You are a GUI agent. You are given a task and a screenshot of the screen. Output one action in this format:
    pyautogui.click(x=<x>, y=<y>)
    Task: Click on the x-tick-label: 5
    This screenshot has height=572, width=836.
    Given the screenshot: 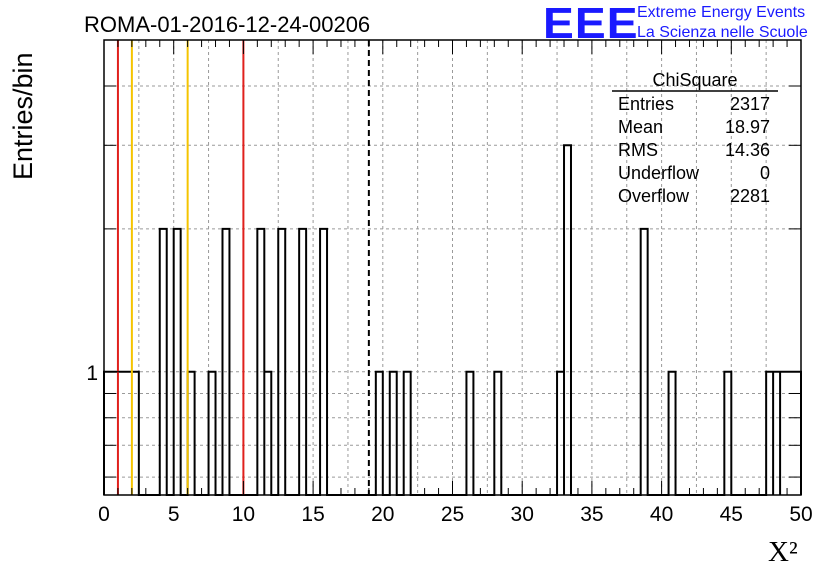 What is the action you would take?
    pyautogui.click(x=174, y=514)
    